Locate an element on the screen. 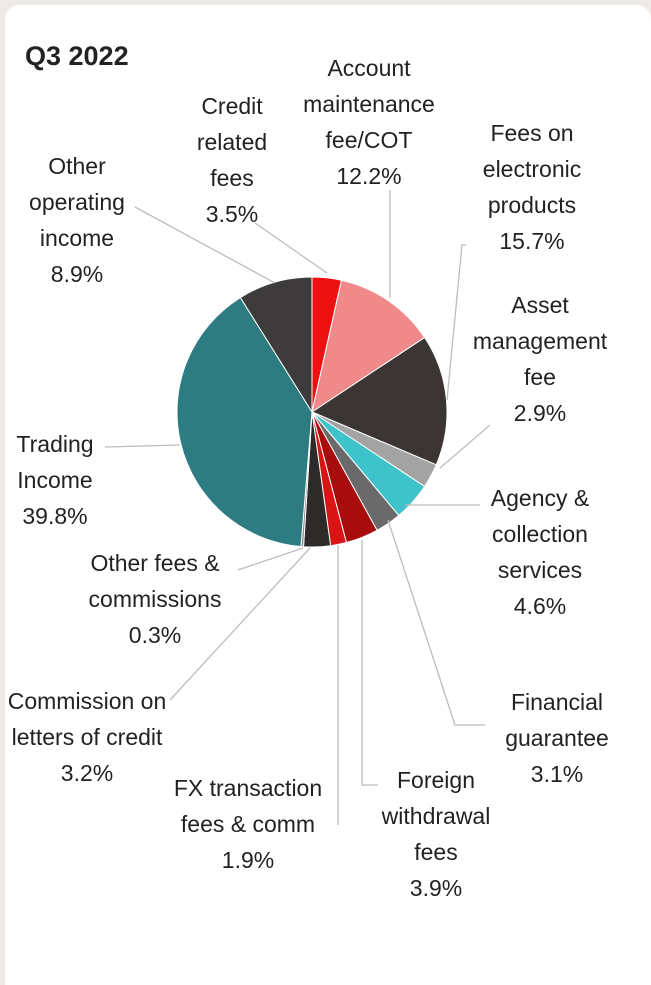 This screenshot has width=651, height=985. slice-value: 3.9% is located at coordinates (436, 888).